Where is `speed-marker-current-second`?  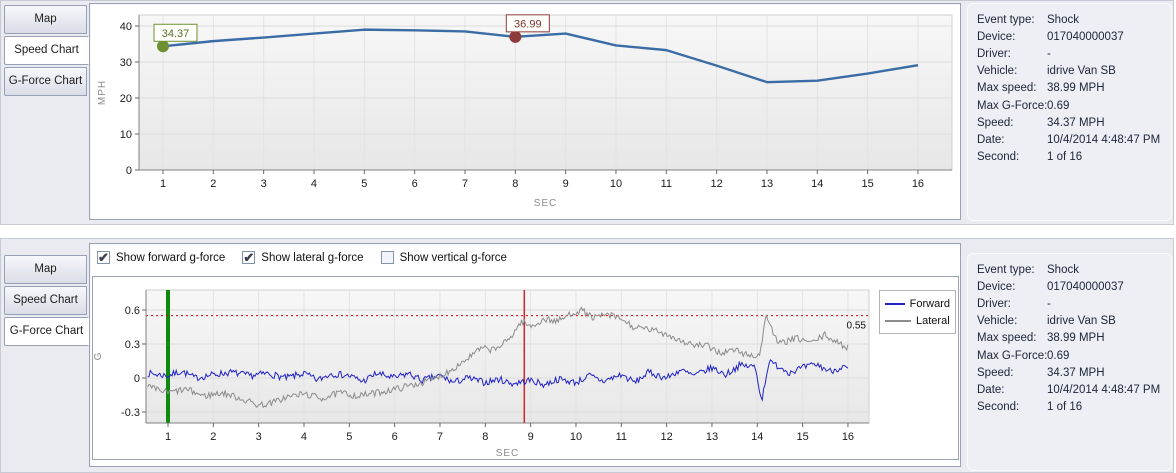
speed-marker-current-second is located at coordinates (163, 46).